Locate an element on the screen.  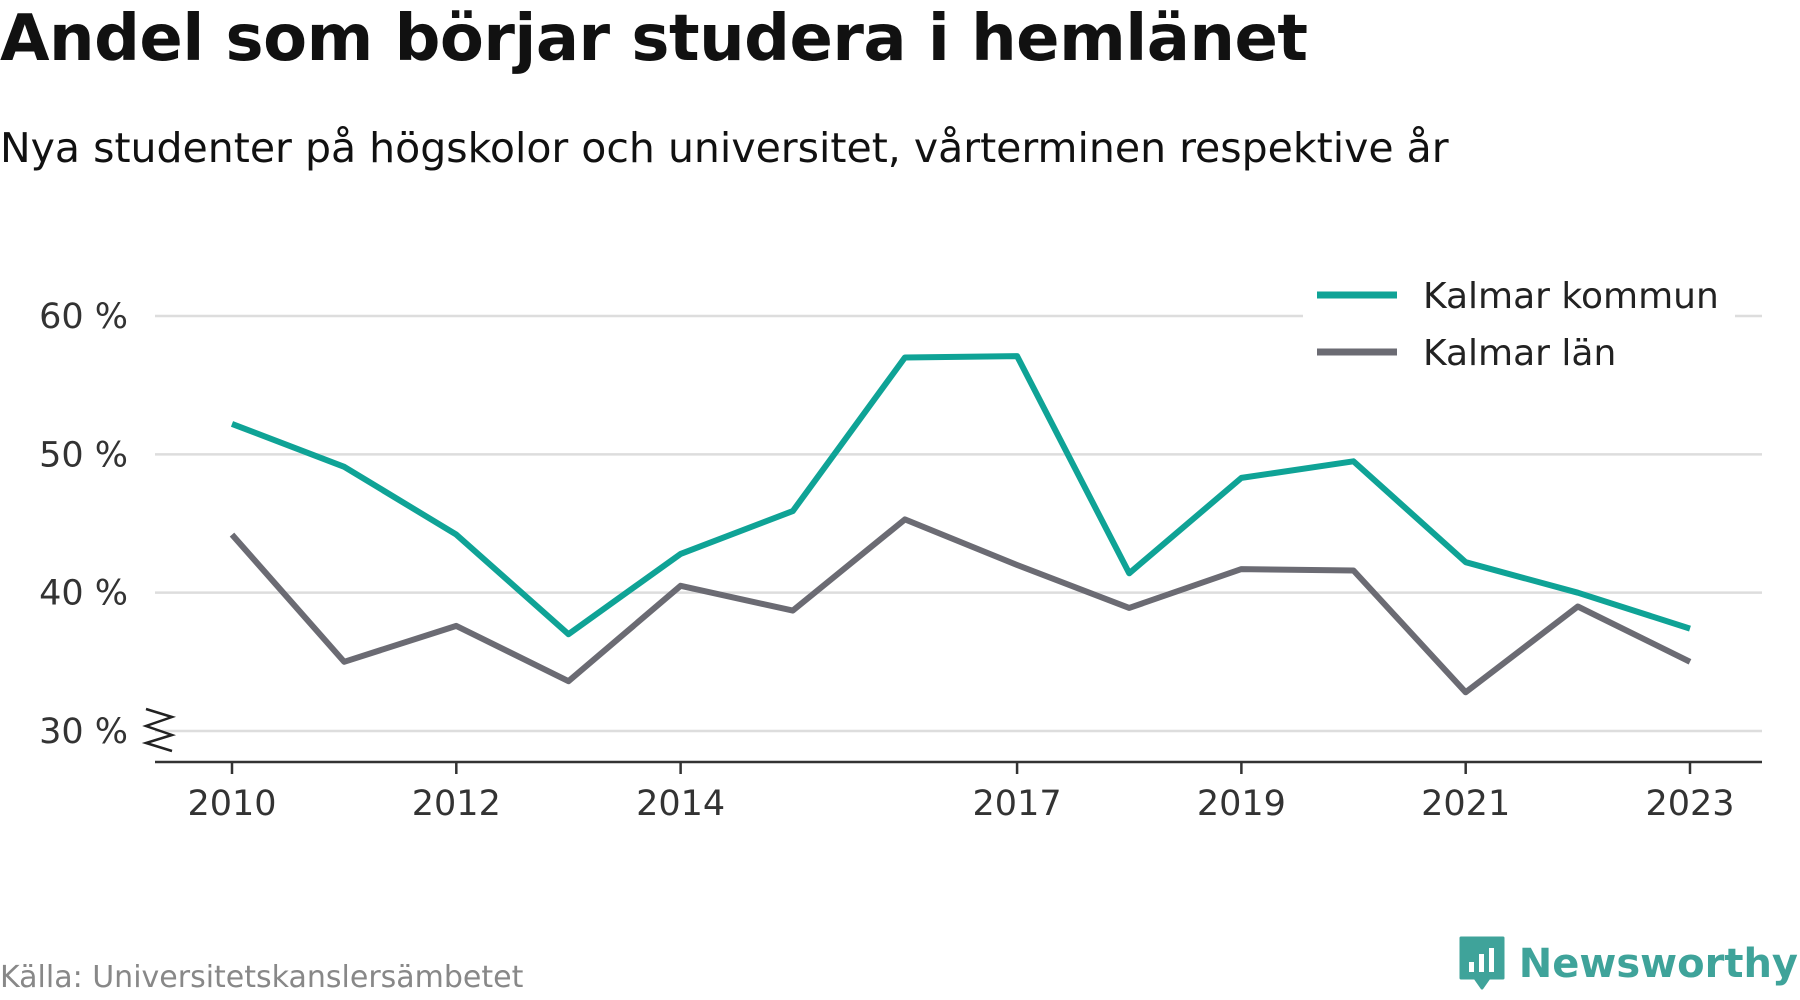
legend-background is located at coordinates (1519, 324).